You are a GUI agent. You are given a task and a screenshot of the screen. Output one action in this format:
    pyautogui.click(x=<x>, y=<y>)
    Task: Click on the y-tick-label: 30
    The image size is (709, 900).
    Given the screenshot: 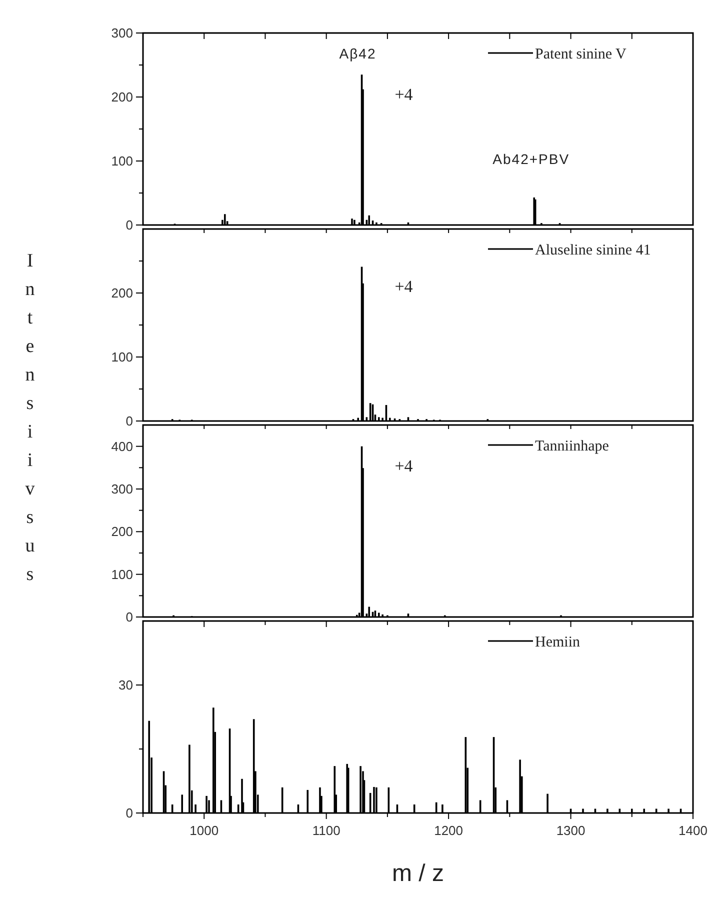 What is the action you would take?
    pyautogui.click(x=125, y=685)
    